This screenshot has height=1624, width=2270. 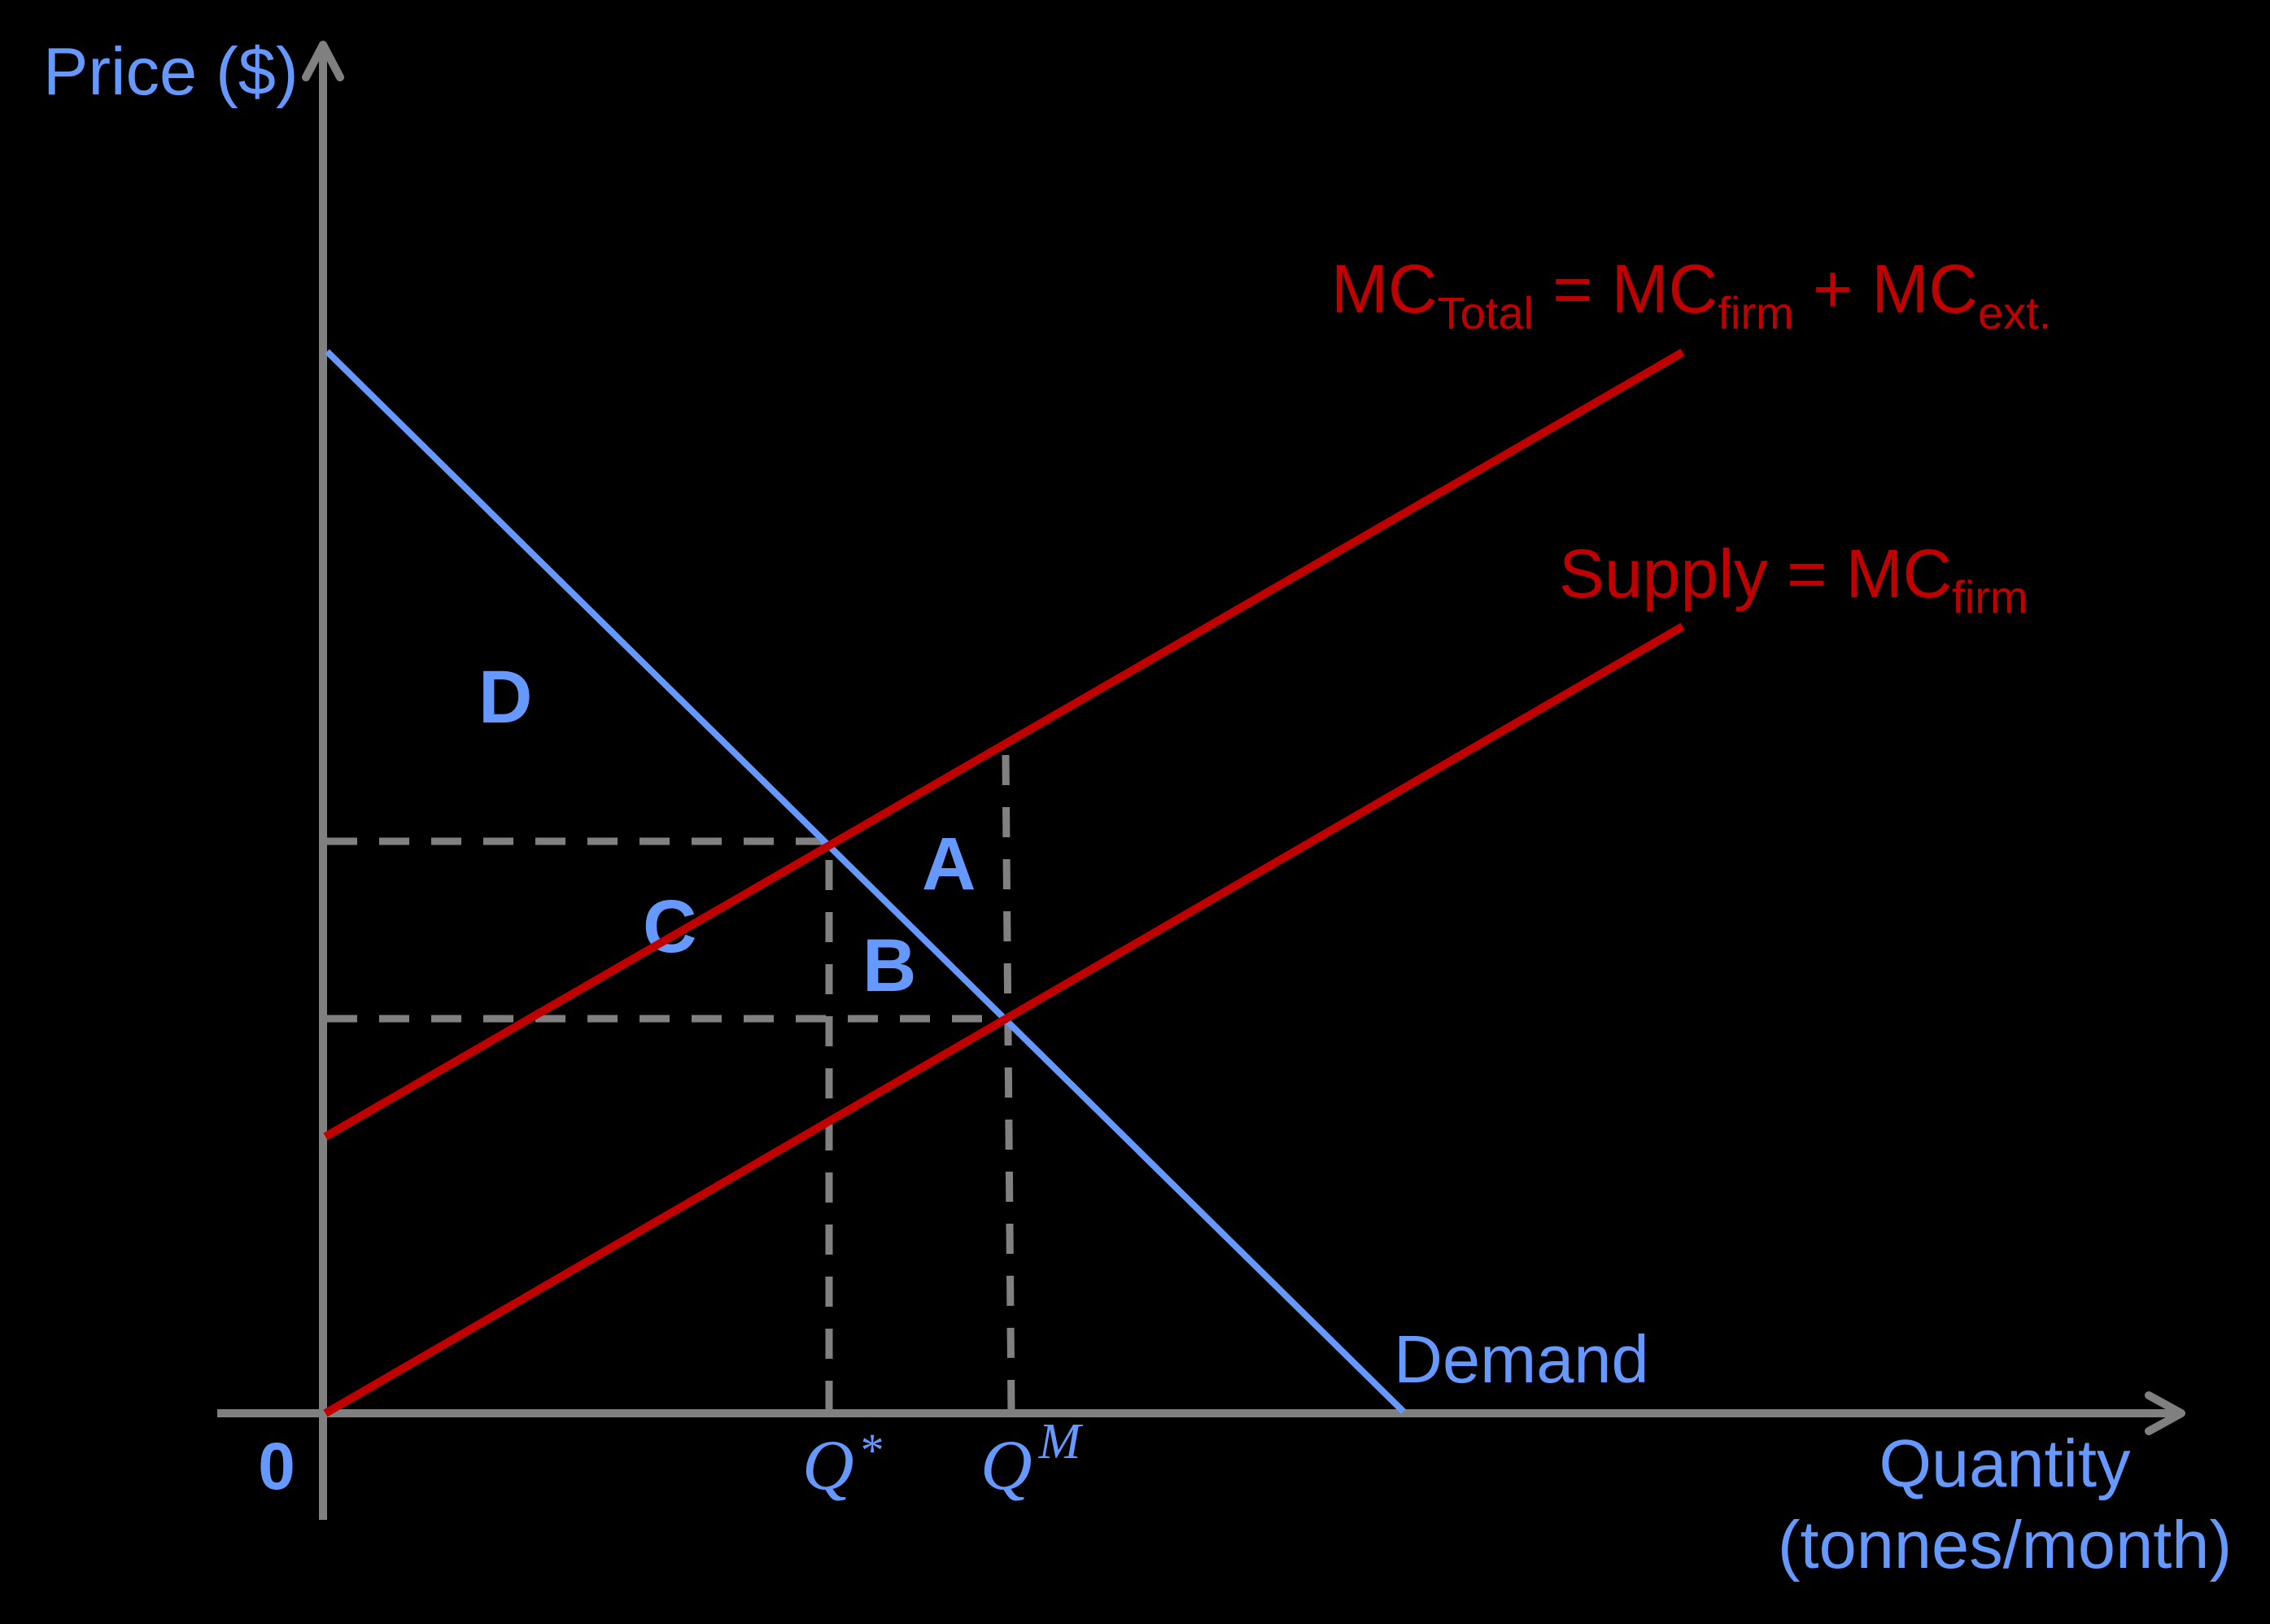 What do you see at coordinates (828, 1465) in the screenshot?
I see `q-star-base: Q` at bounding box center [828, 1465].